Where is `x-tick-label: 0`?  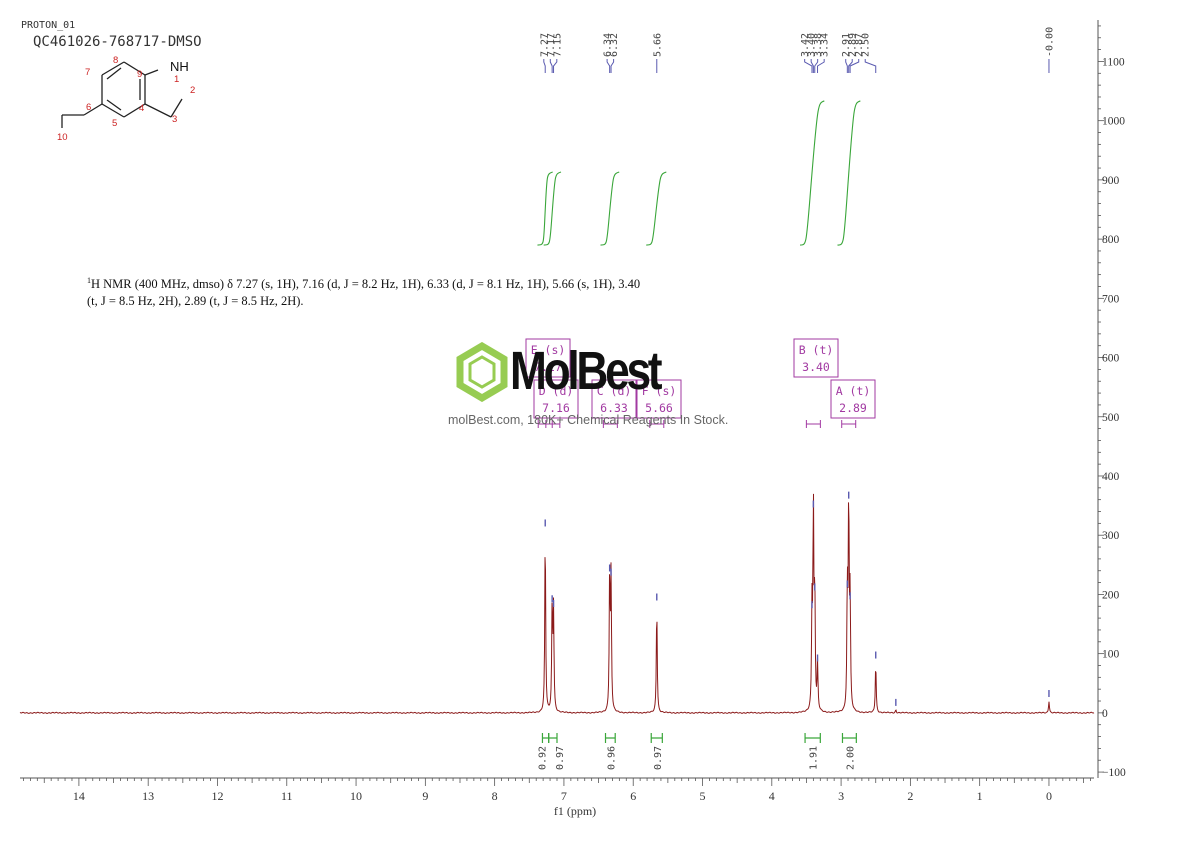 x-tick-label: 0 is located at coordinates (1049, 796).